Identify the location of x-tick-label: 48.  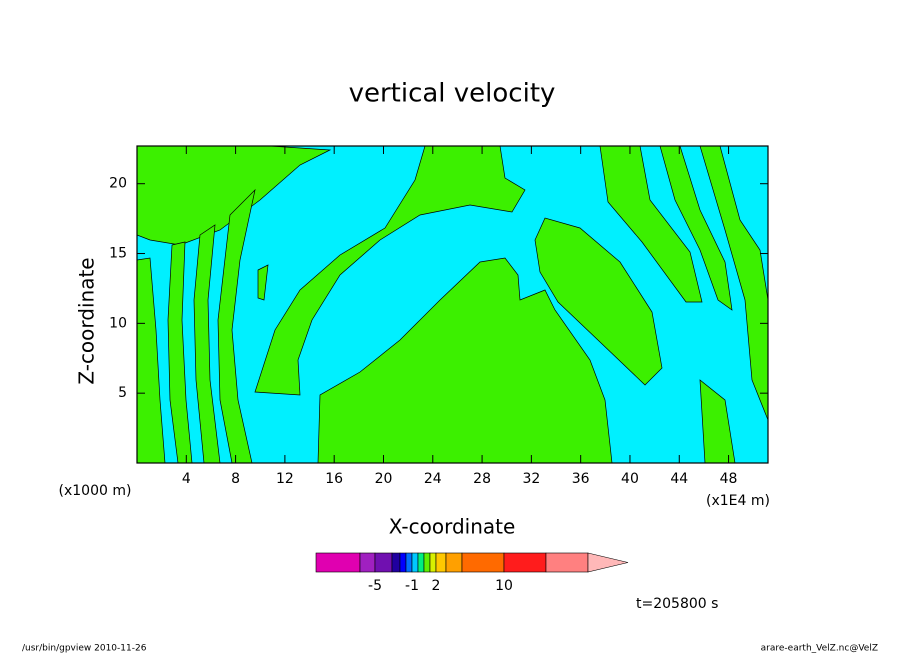
(729, 479).